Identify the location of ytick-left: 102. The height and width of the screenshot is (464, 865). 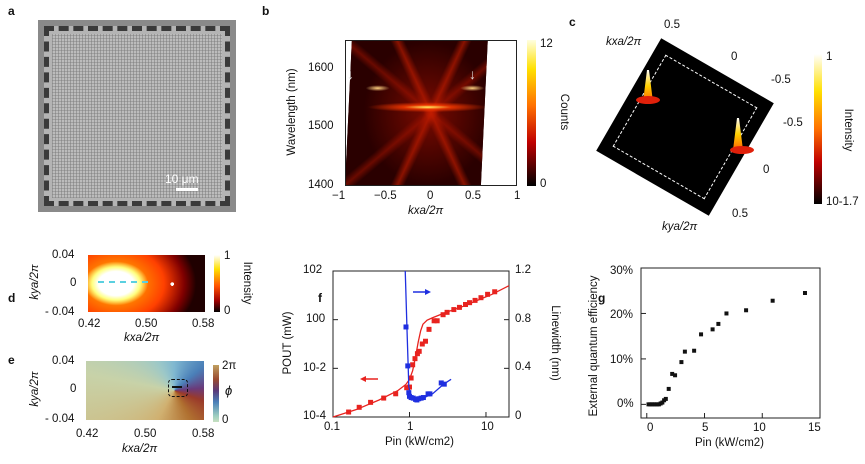
(313, 270).